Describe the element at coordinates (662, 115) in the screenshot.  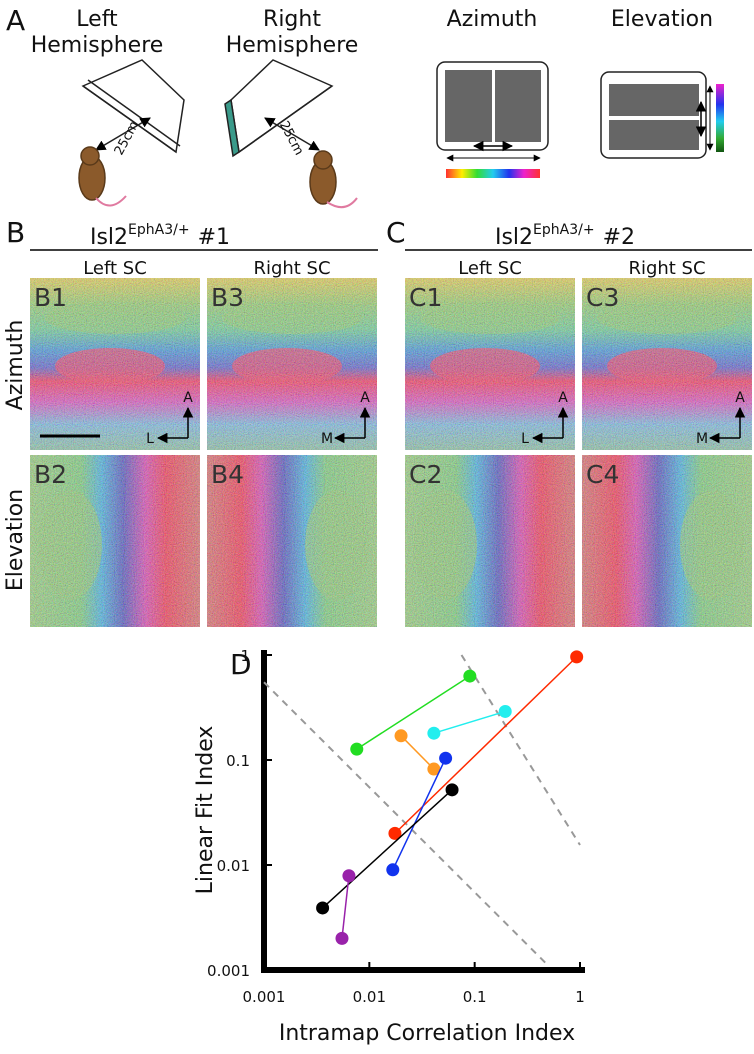
I see `elevation-stimulus` at that location.